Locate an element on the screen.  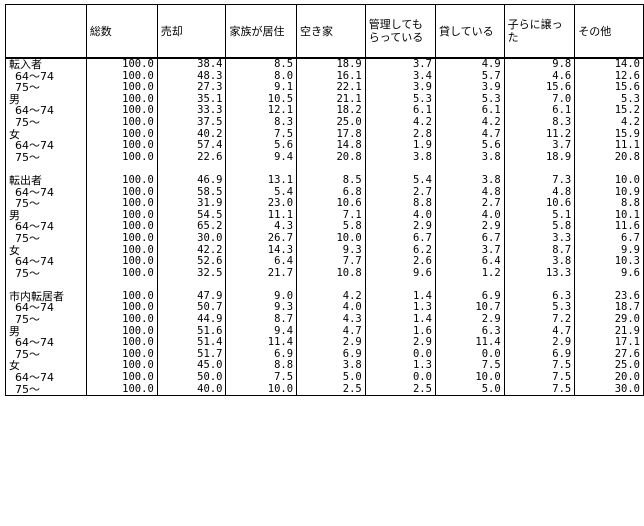
value-cell: 23.6 is located at coordinates (609, 296).